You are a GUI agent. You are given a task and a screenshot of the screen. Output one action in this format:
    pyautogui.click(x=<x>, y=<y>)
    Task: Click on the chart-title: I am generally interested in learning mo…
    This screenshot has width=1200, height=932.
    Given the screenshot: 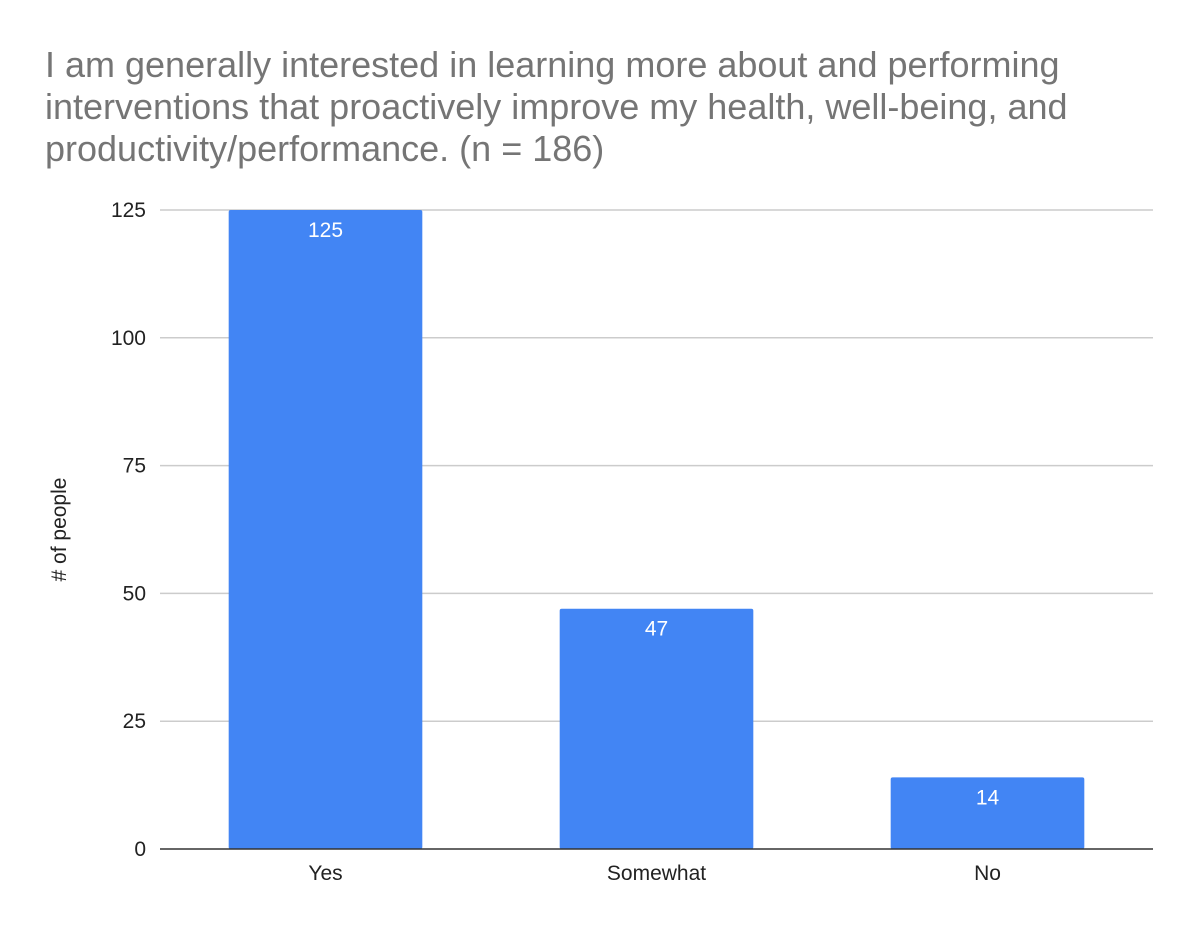 What is the action you would take?
    pyautogui.click(x=556, y=106)
    